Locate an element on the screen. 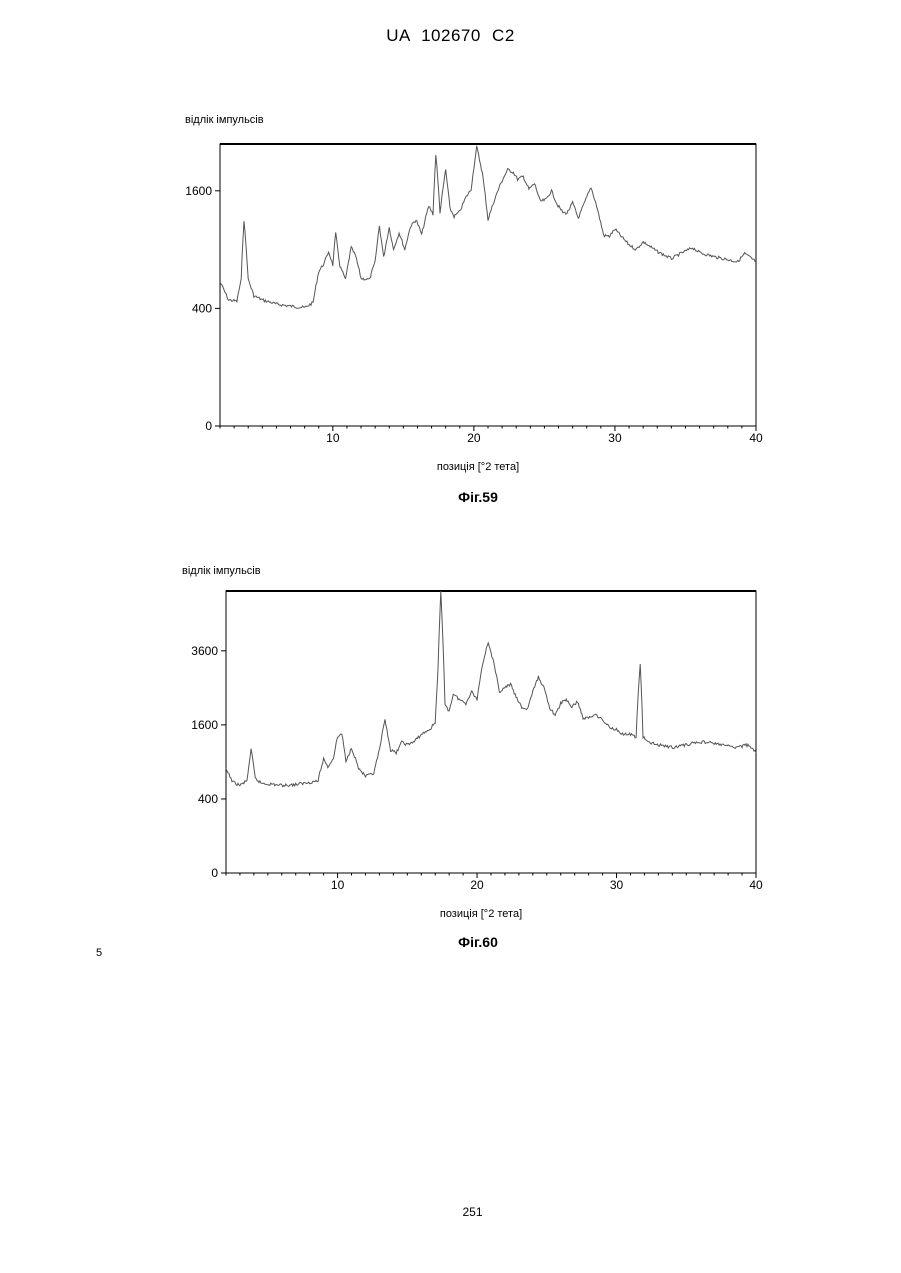  x-axis-label: позиція [°2 тета] is located at coordinates (481, 914).